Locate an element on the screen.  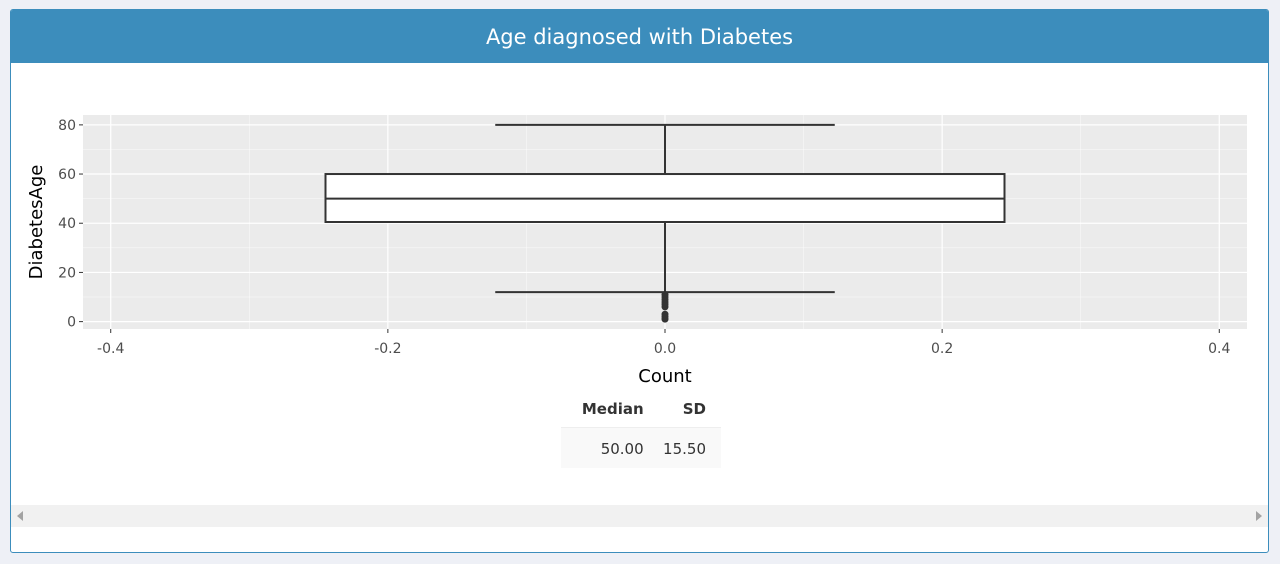
header-sd: SD is located at coordinates (694, 409).